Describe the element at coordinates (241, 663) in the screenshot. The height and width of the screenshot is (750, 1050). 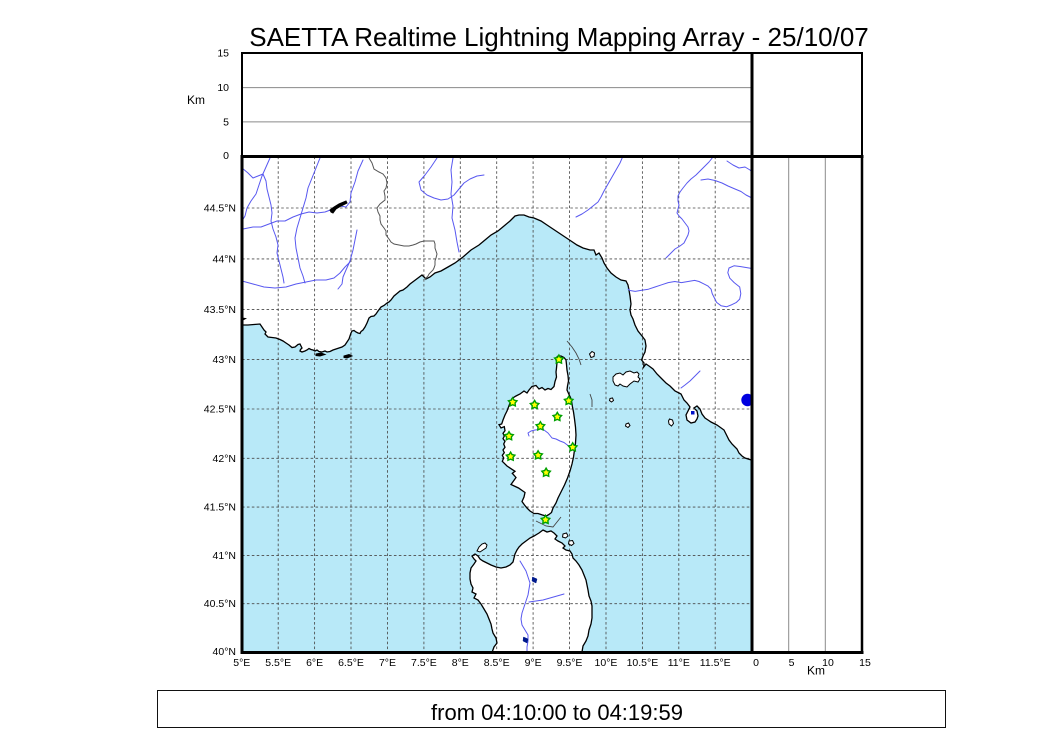
I see `svg-text: 5°E` at that location.